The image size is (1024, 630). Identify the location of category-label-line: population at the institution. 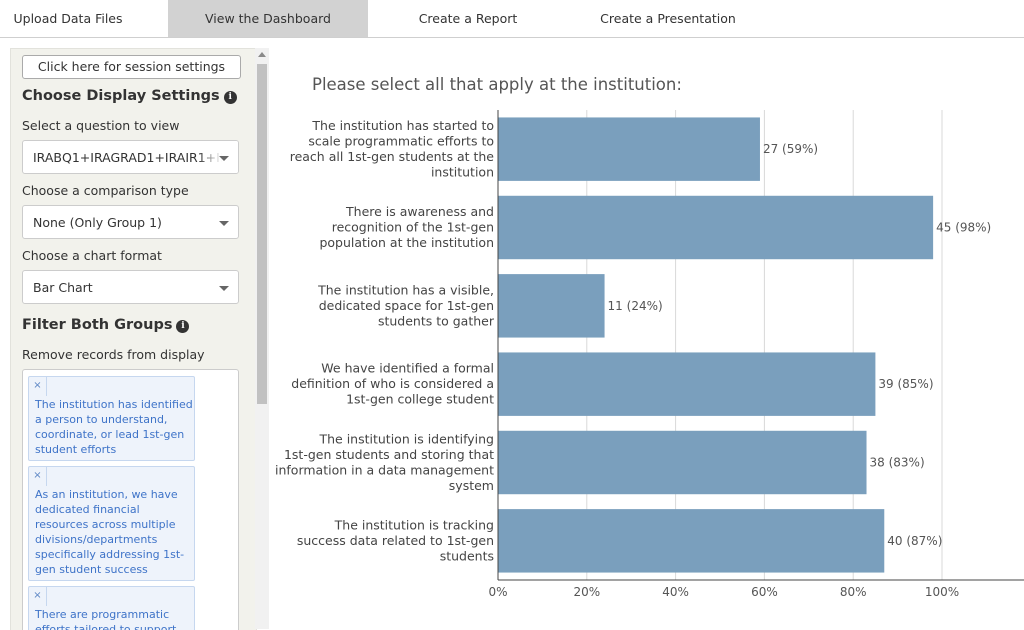
(406, 242).